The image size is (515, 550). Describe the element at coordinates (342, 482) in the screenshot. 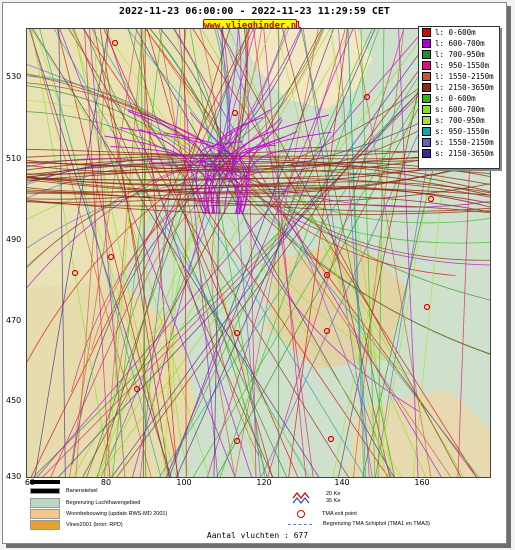

I see `x-tick-label: 140` at that location.